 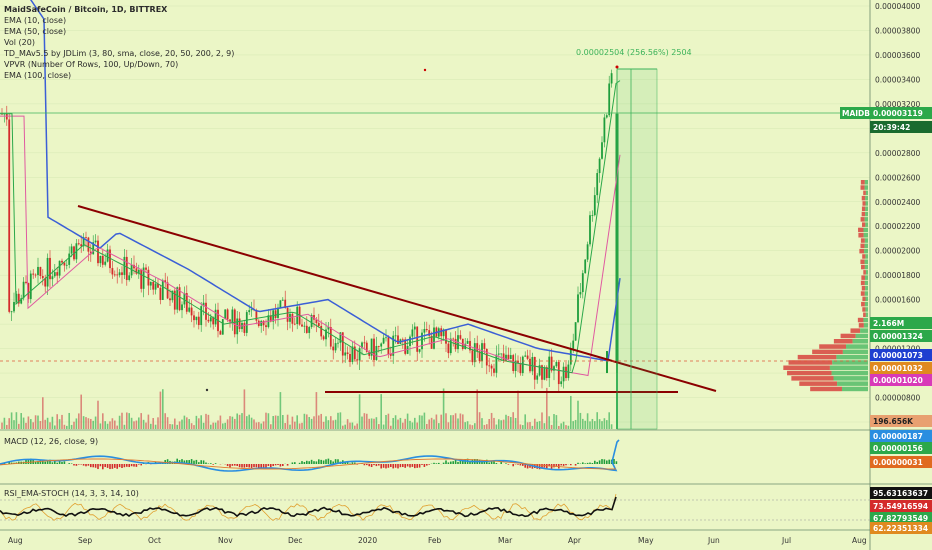 I want to click on rsi-stoch-line, so click(x=308, y=507).